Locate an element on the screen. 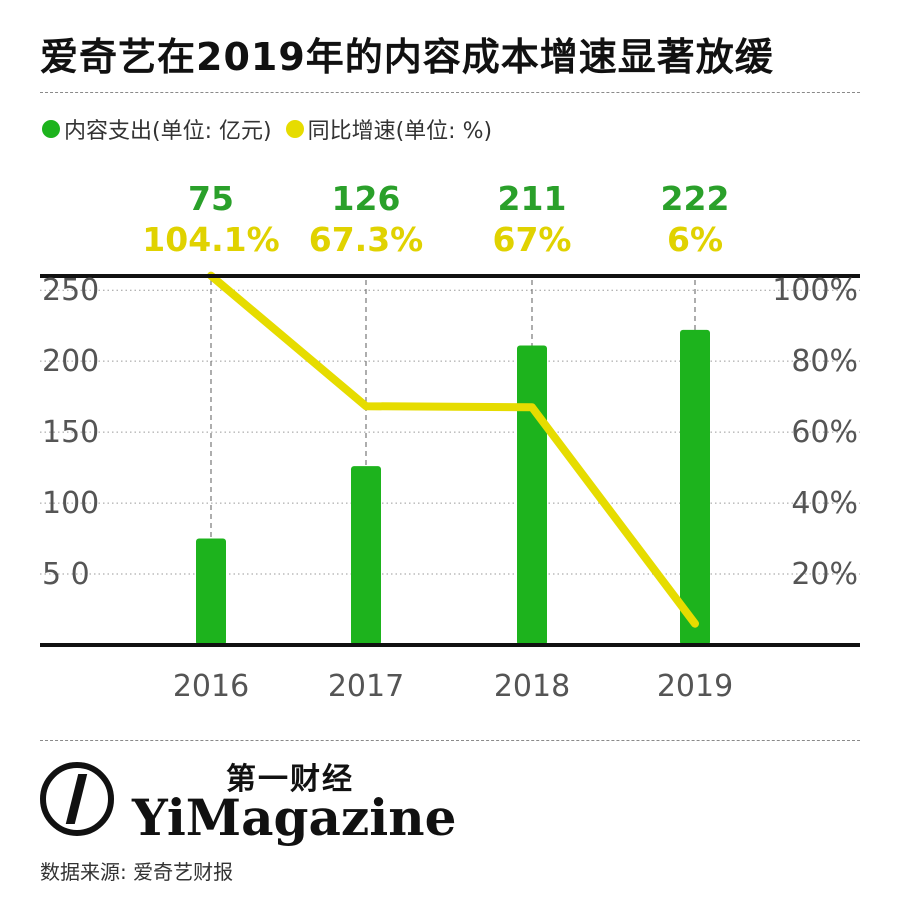  brand-chinese: 第一财经 is located at coordinates (290, 779).